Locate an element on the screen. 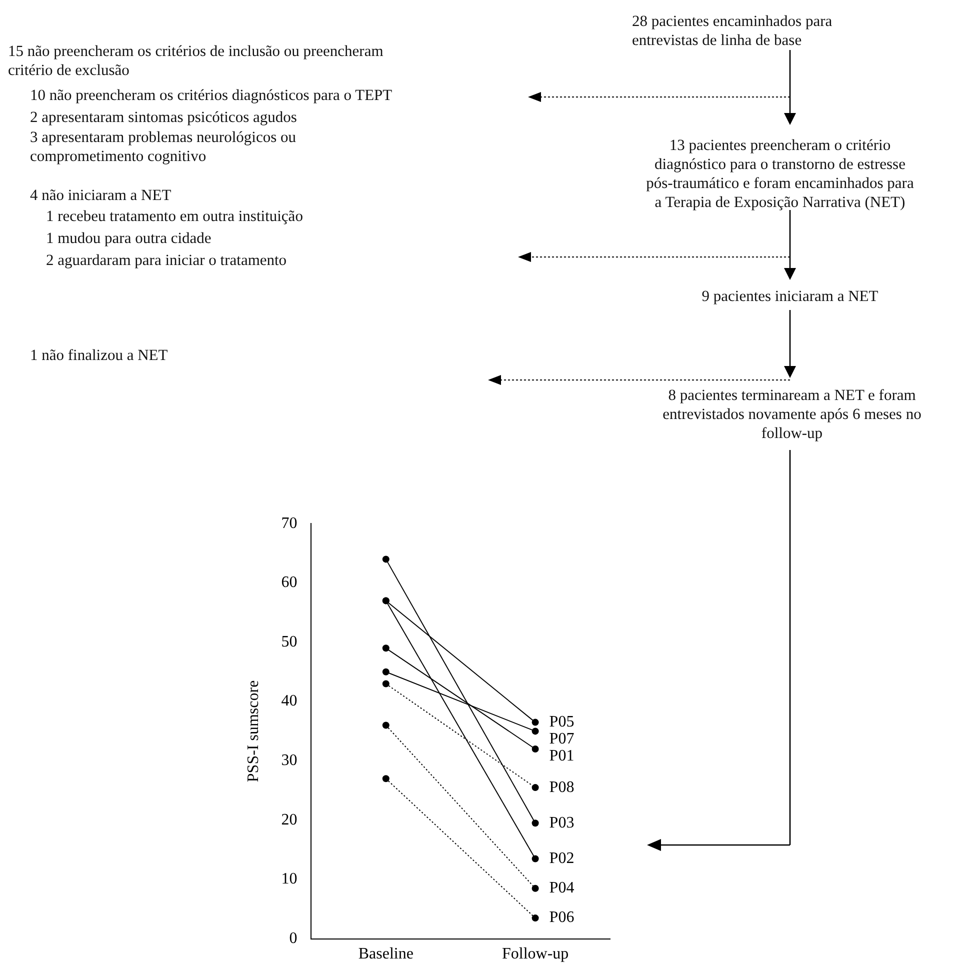  text: 15 não preencheram os critérios de inclusão ou preencheram critério de exclusão is located at coordinates (196, 61).